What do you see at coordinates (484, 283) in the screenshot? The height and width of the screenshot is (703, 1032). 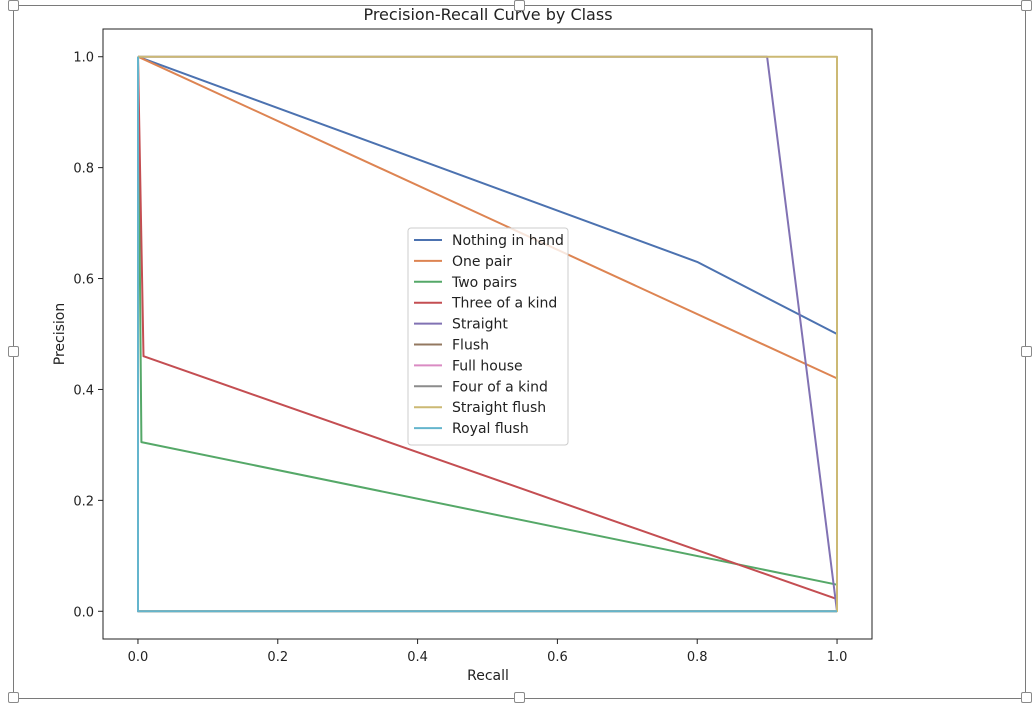 I see `legend-label: Two pairs` at bounding box center [484, 283].